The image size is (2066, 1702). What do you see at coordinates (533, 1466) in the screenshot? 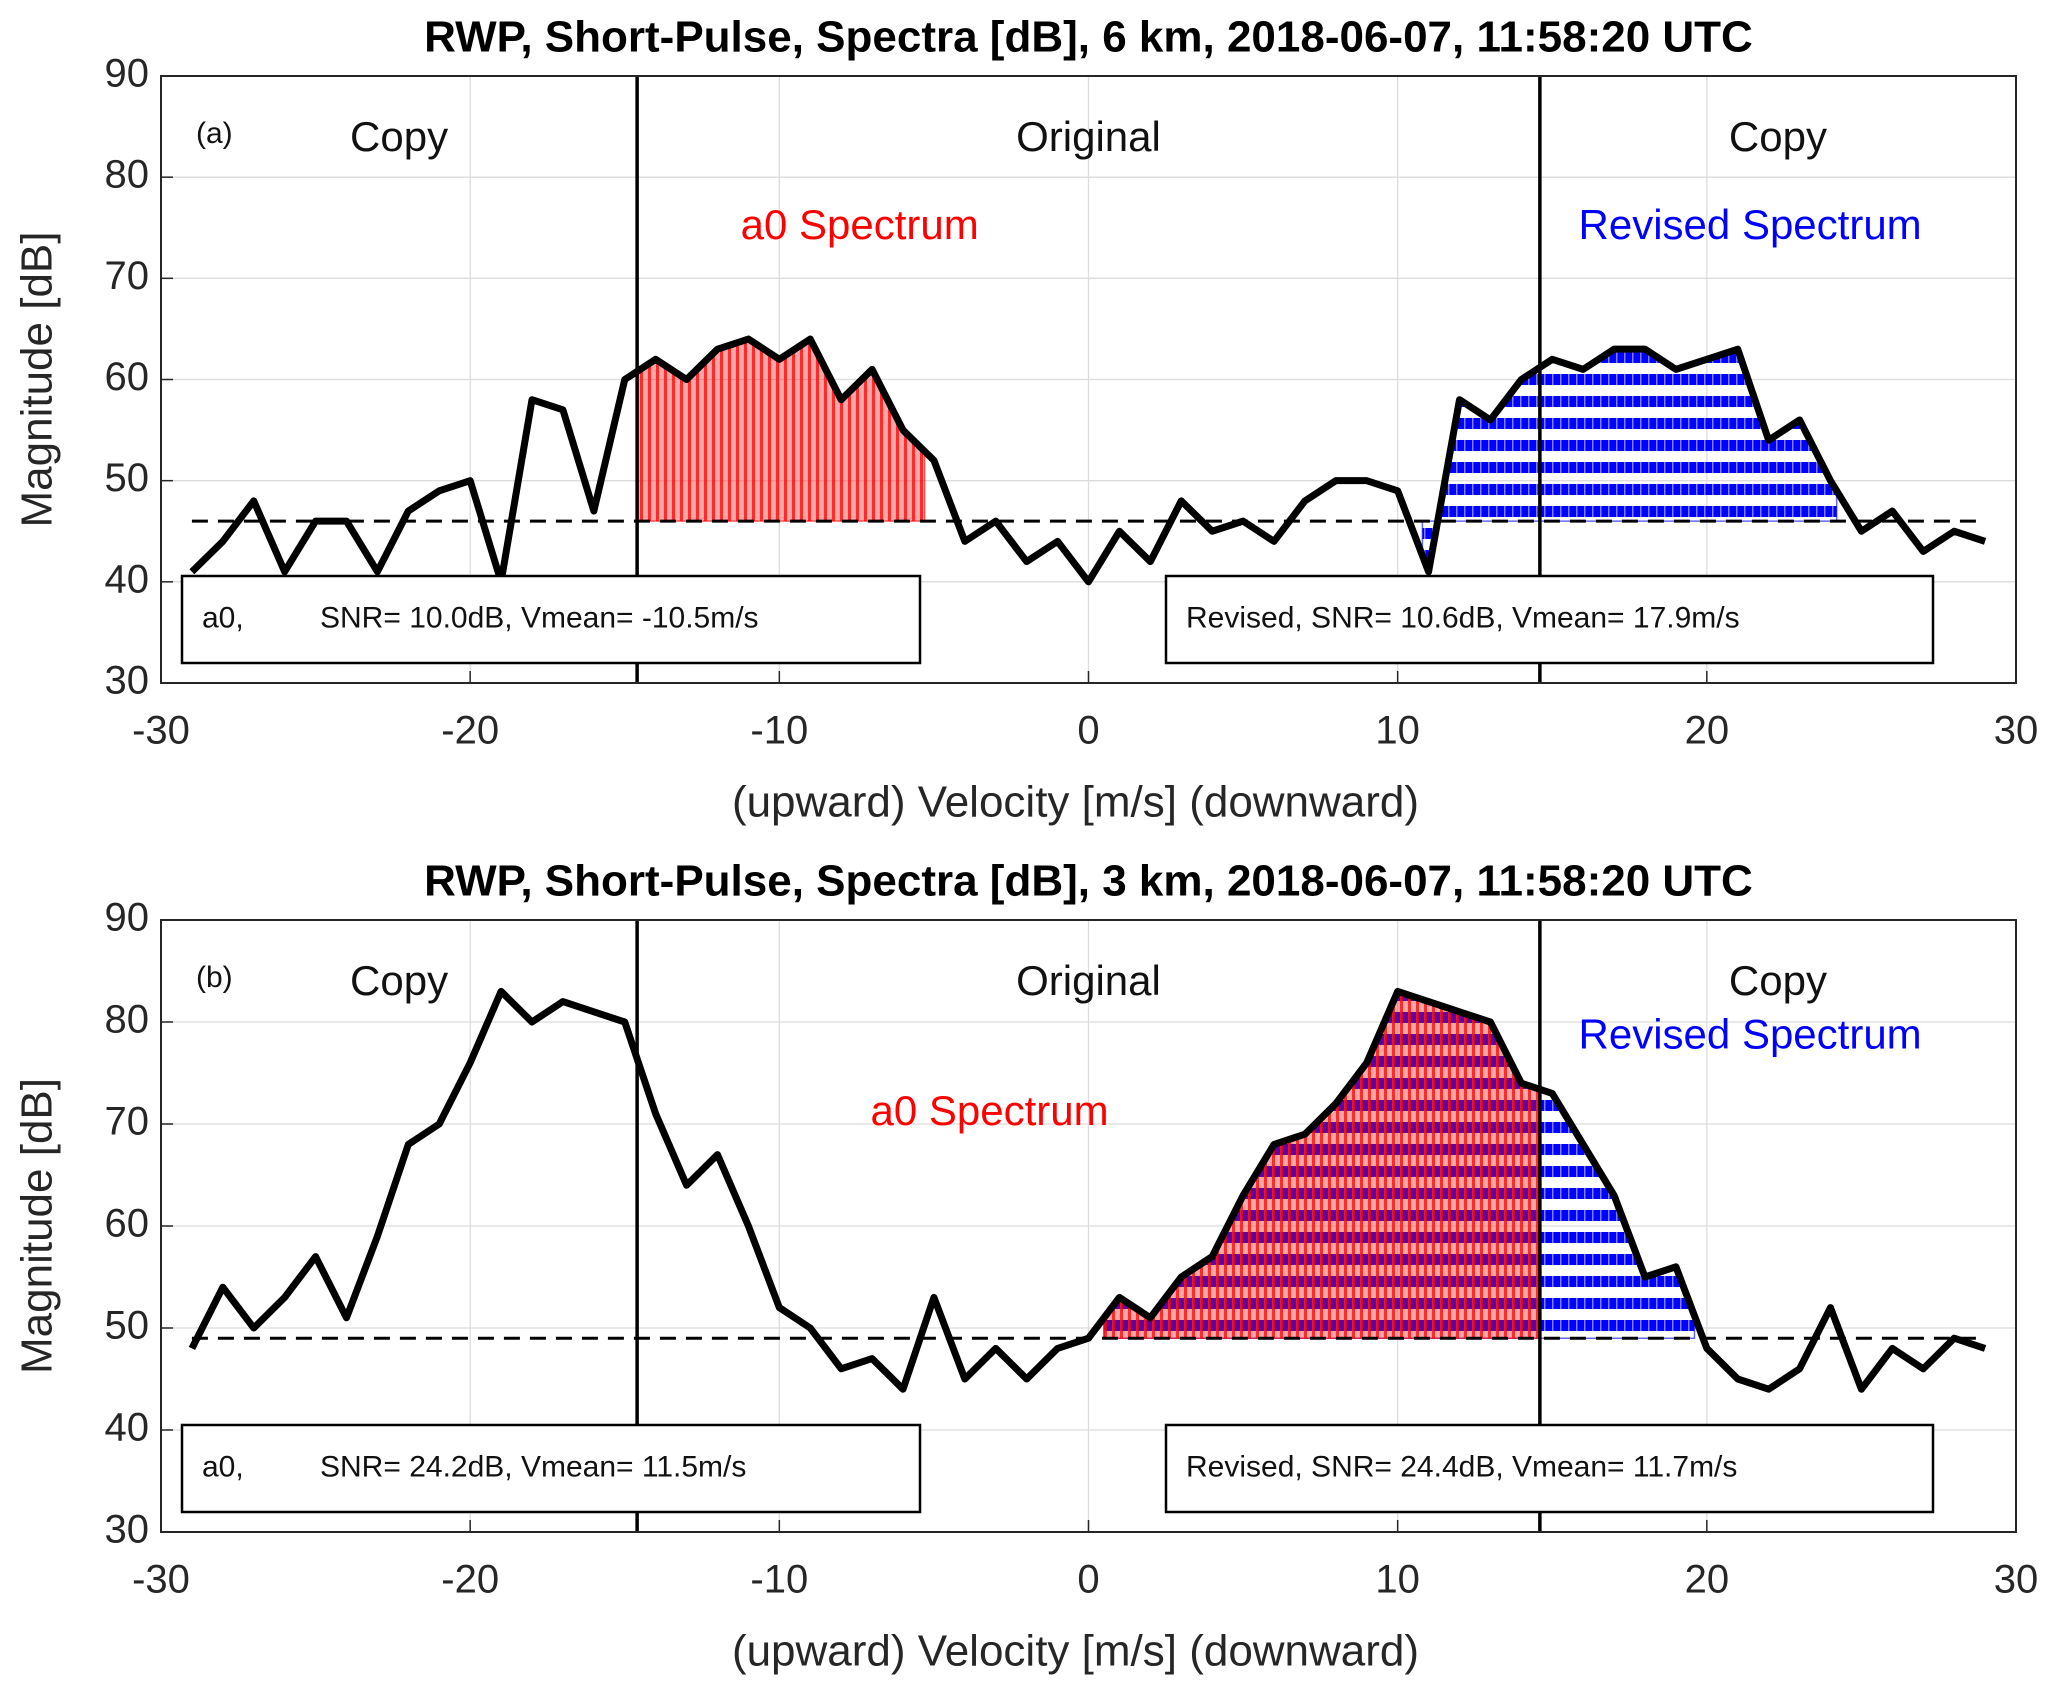
I see `info-text: SNR= 24.2dB, Vmean= 11.5m/s` at bounding box center [533, 1466].